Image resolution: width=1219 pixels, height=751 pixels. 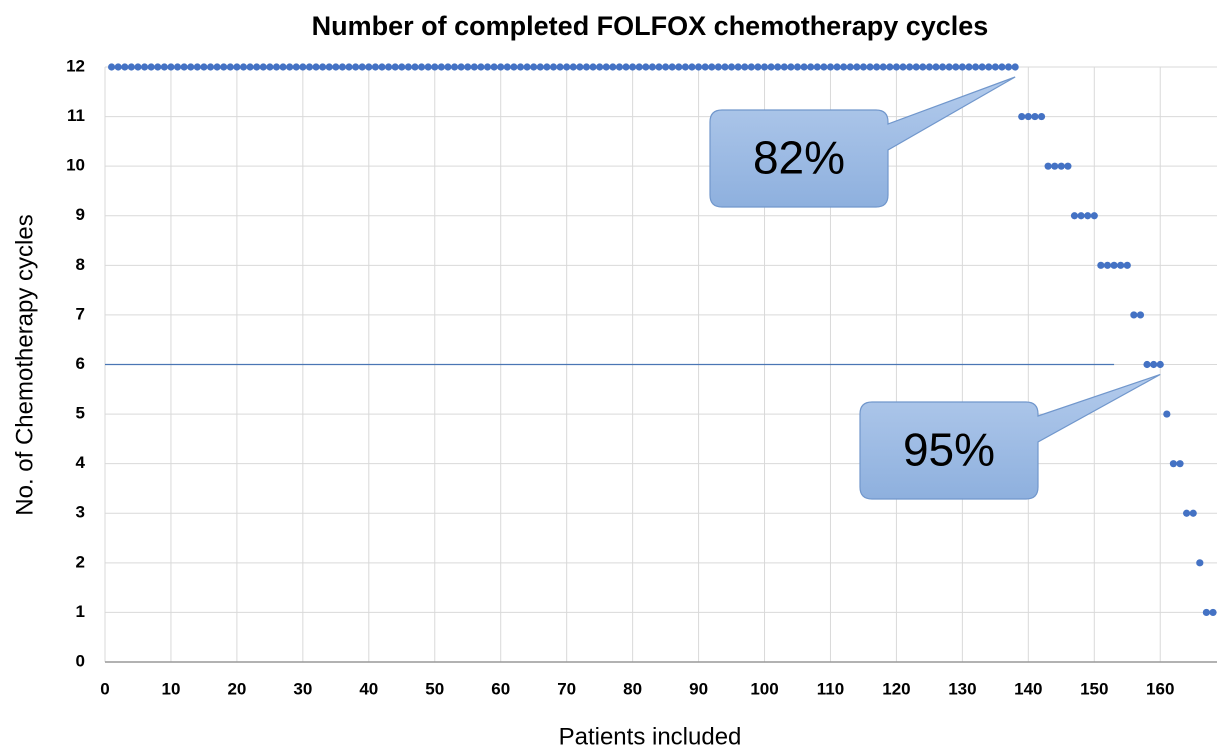 What do you see at coordinates (1094, 688) in the screenshot?
I see `x-tick-label: 150` at bounding box center [1094, 688].